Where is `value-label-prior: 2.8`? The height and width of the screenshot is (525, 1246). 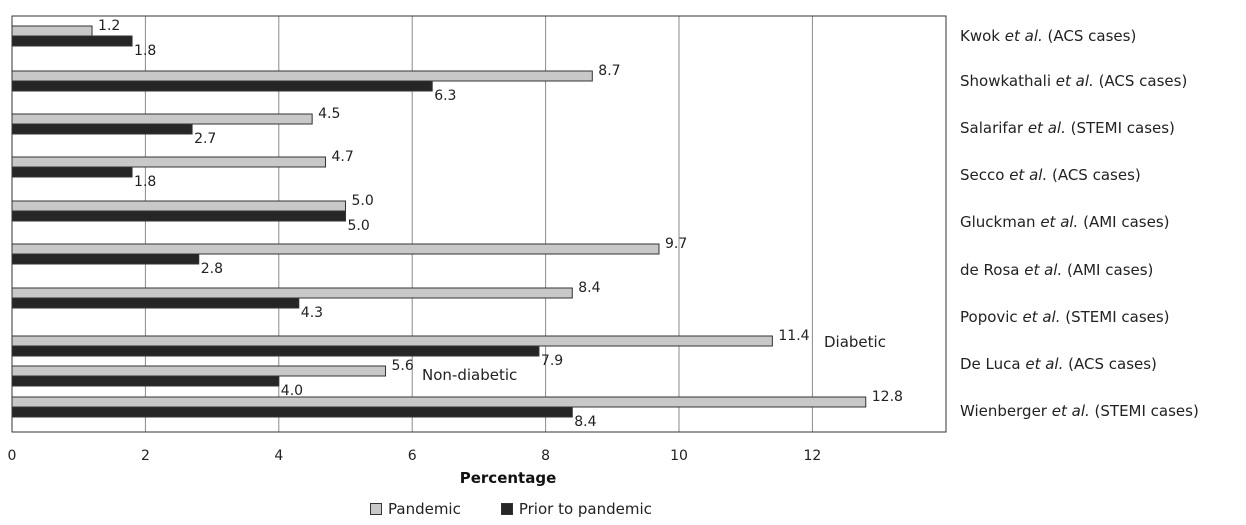 value-label-prior: 2.8 is located at coordinates (212, 269).